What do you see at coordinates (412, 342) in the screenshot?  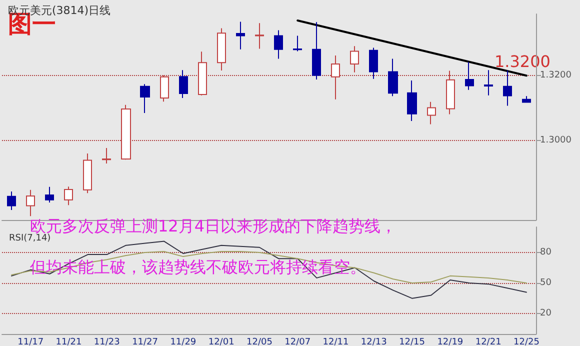 I see `x-tick-label: 12/15` at bounding box center [412, 342].